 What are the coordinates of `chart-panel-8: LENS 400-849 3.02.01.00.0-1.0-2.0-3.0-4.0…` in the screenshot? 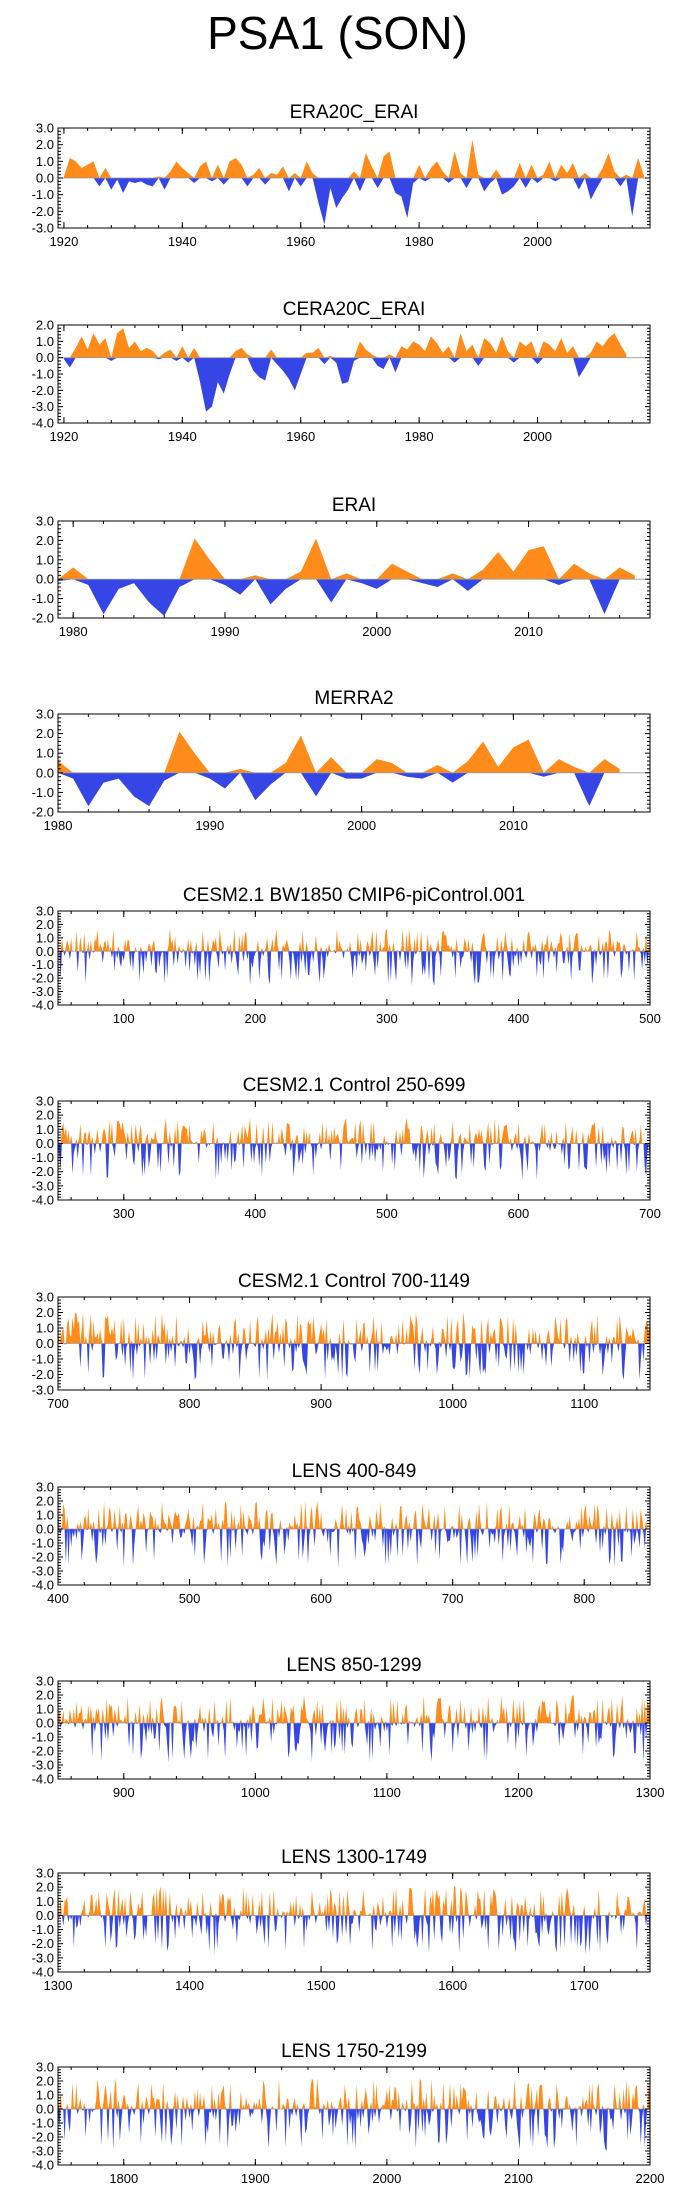 It's located at (341, 1533).